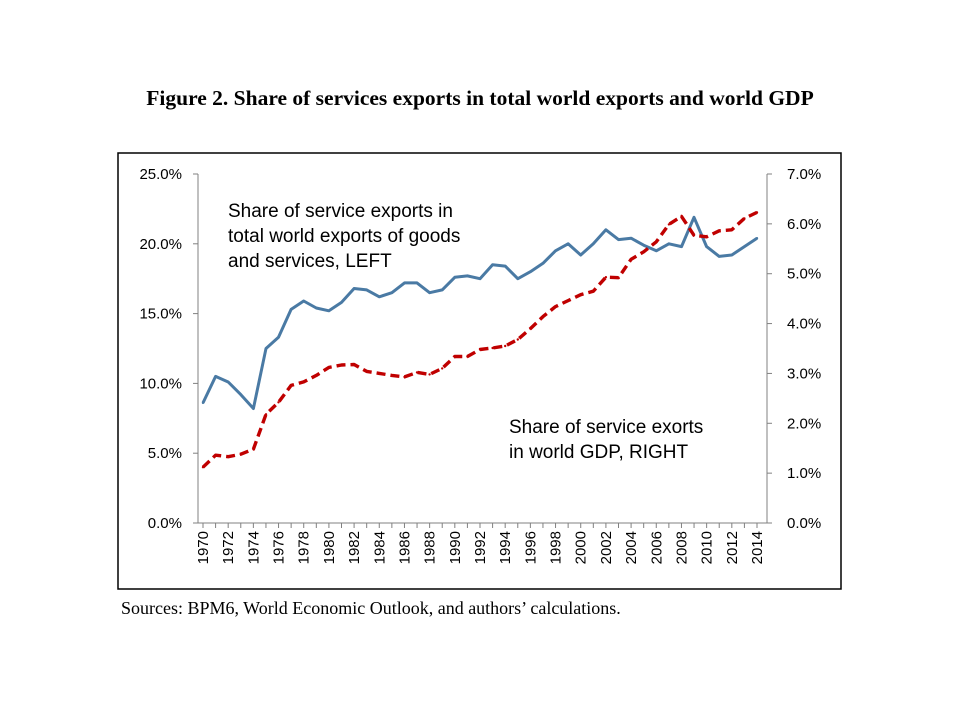 This screenshot has width=960, height=720. What do you see at coordinates (804, 523) in the screenshot?
I see `right-tick-label: 0.0%` at bounding box center [804, 523].